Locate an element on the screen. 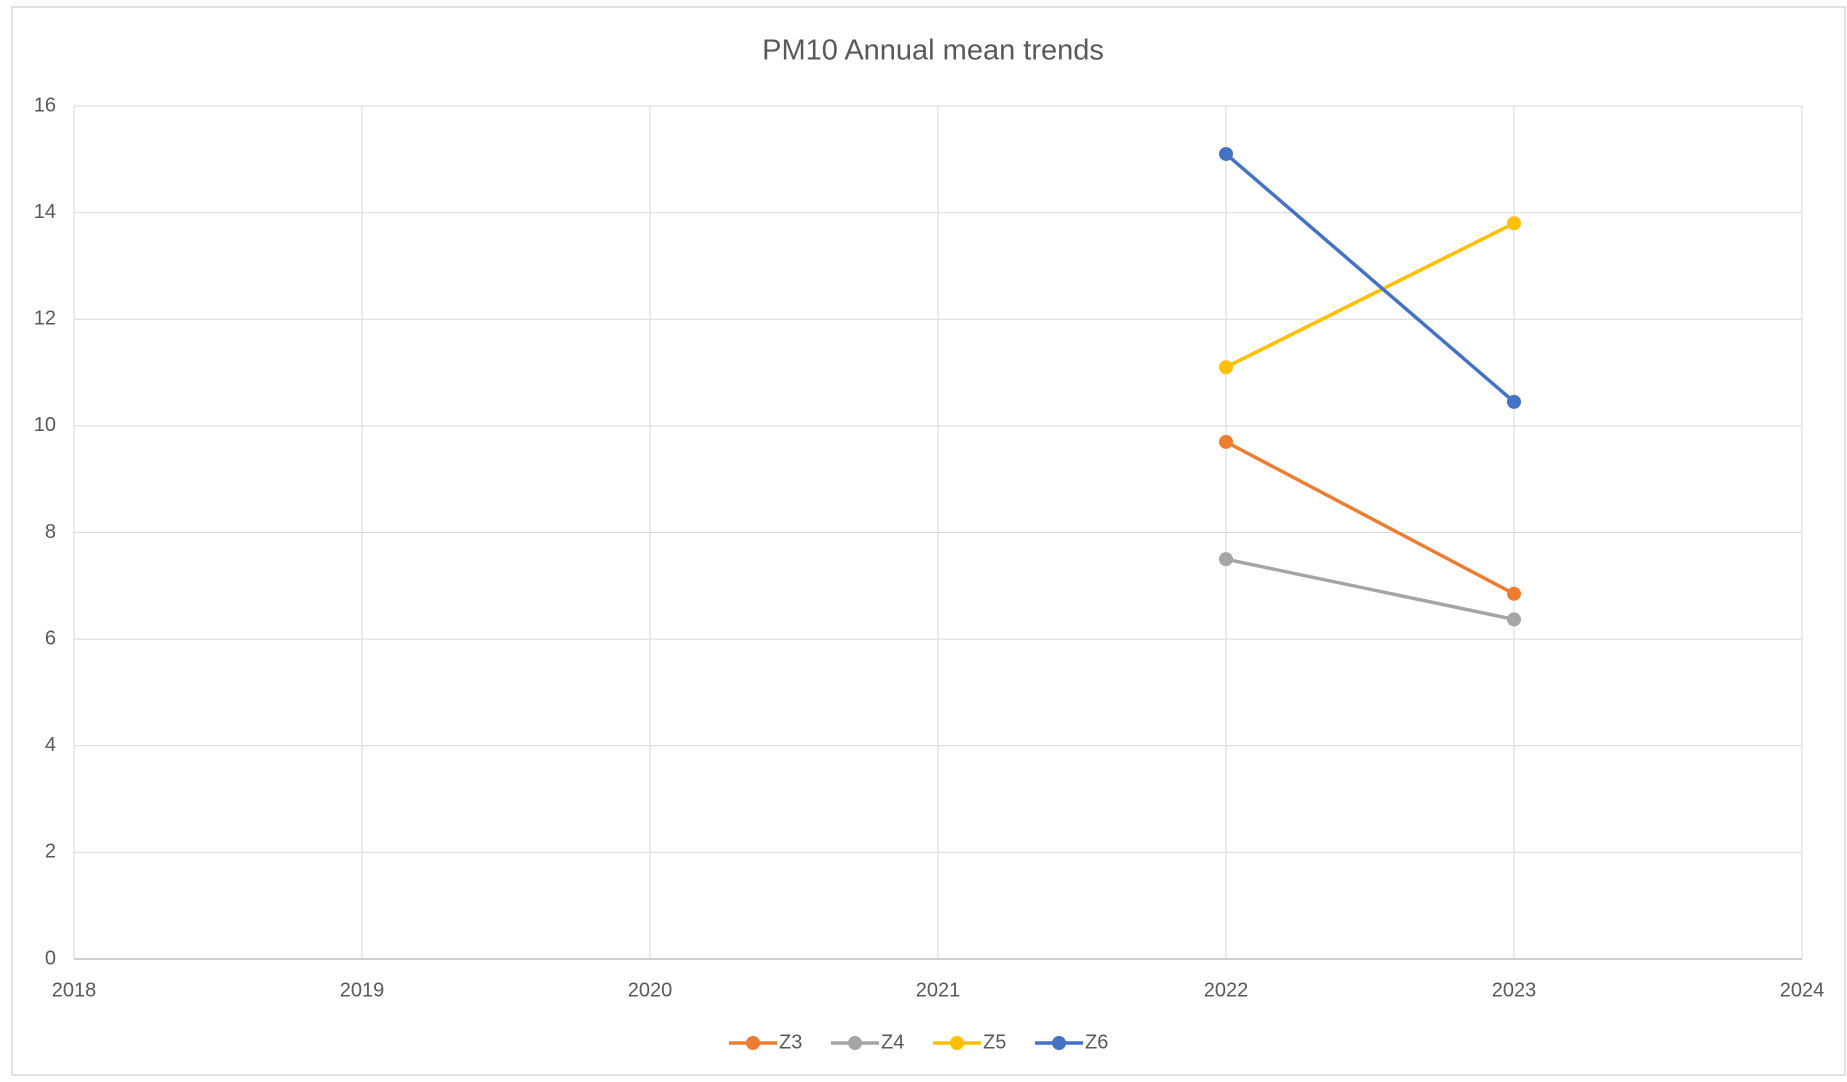 Image resolution: width=1847 pixels, height=1082 pixels. x-tick-label: 2020 is located at coordinates (650, 990).